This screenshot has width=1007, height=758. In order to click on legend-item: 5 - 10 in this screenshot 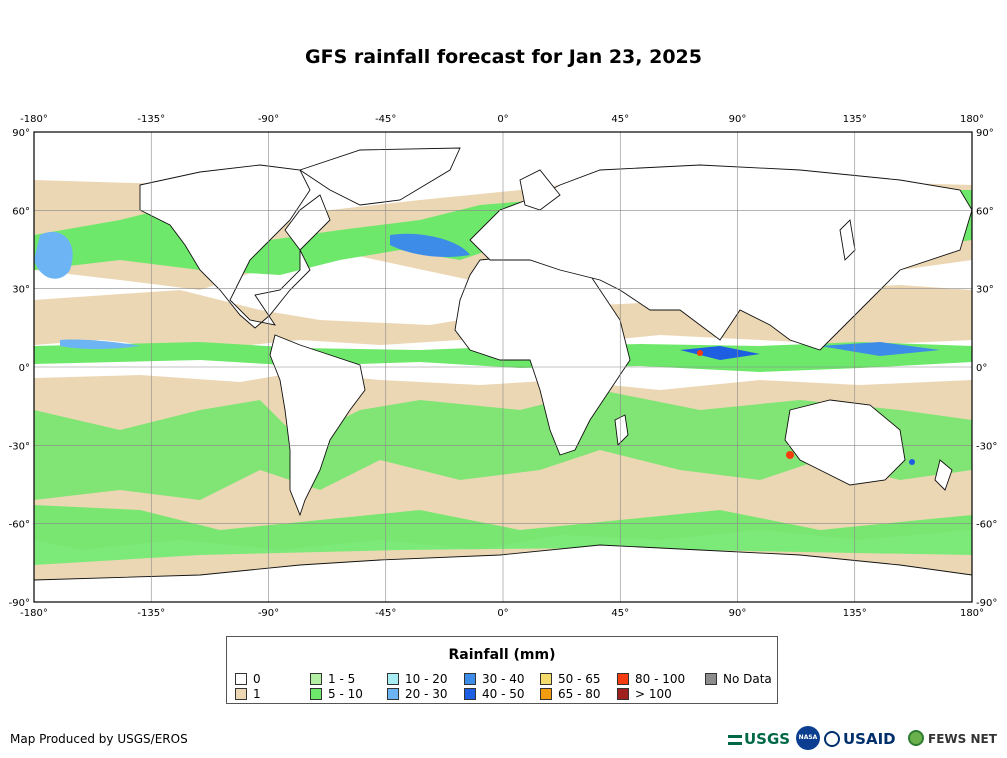, I will do `click(336, 694)`.